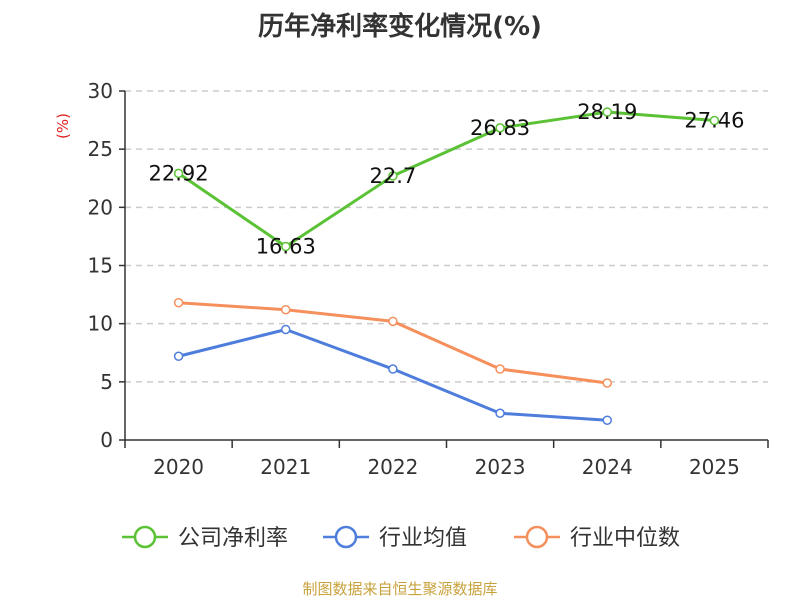 The image size is (800, 600). I want to click on y-tick-label: 5, so click(106, 382).